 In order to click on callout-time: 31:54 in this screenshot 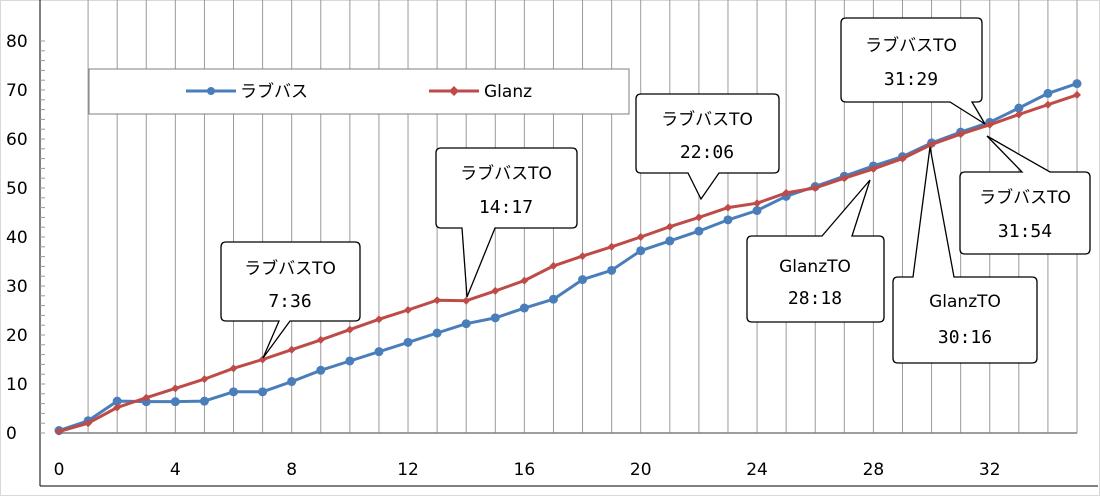, I will do `click(1025, 231)`.